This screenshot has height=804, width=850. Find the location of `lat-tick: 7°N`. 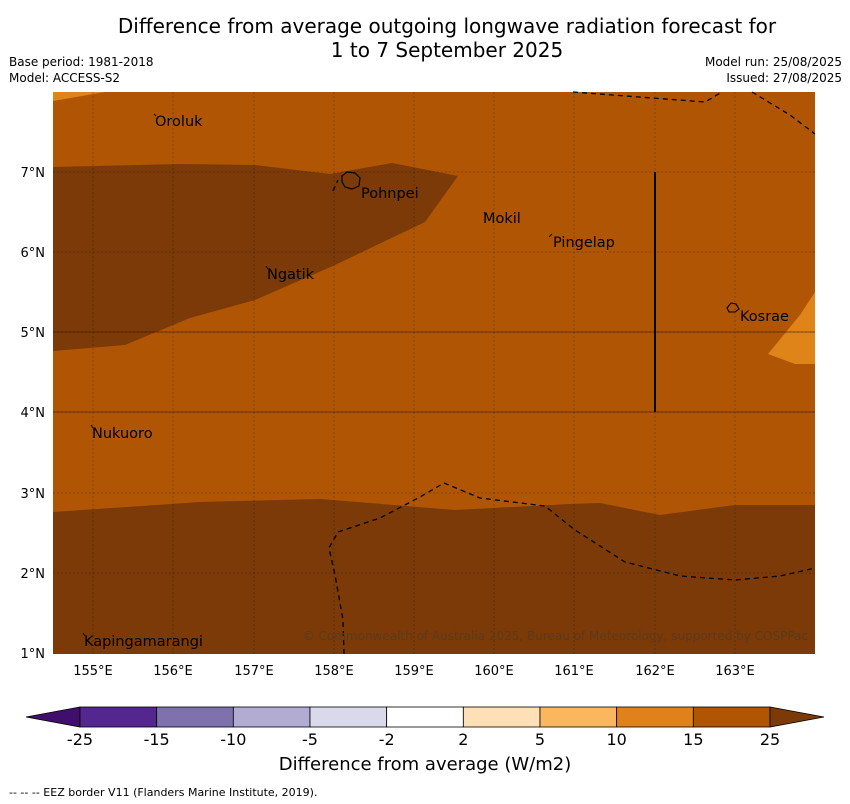

lat-tick: 7°N is located at coordinates (33, 173).